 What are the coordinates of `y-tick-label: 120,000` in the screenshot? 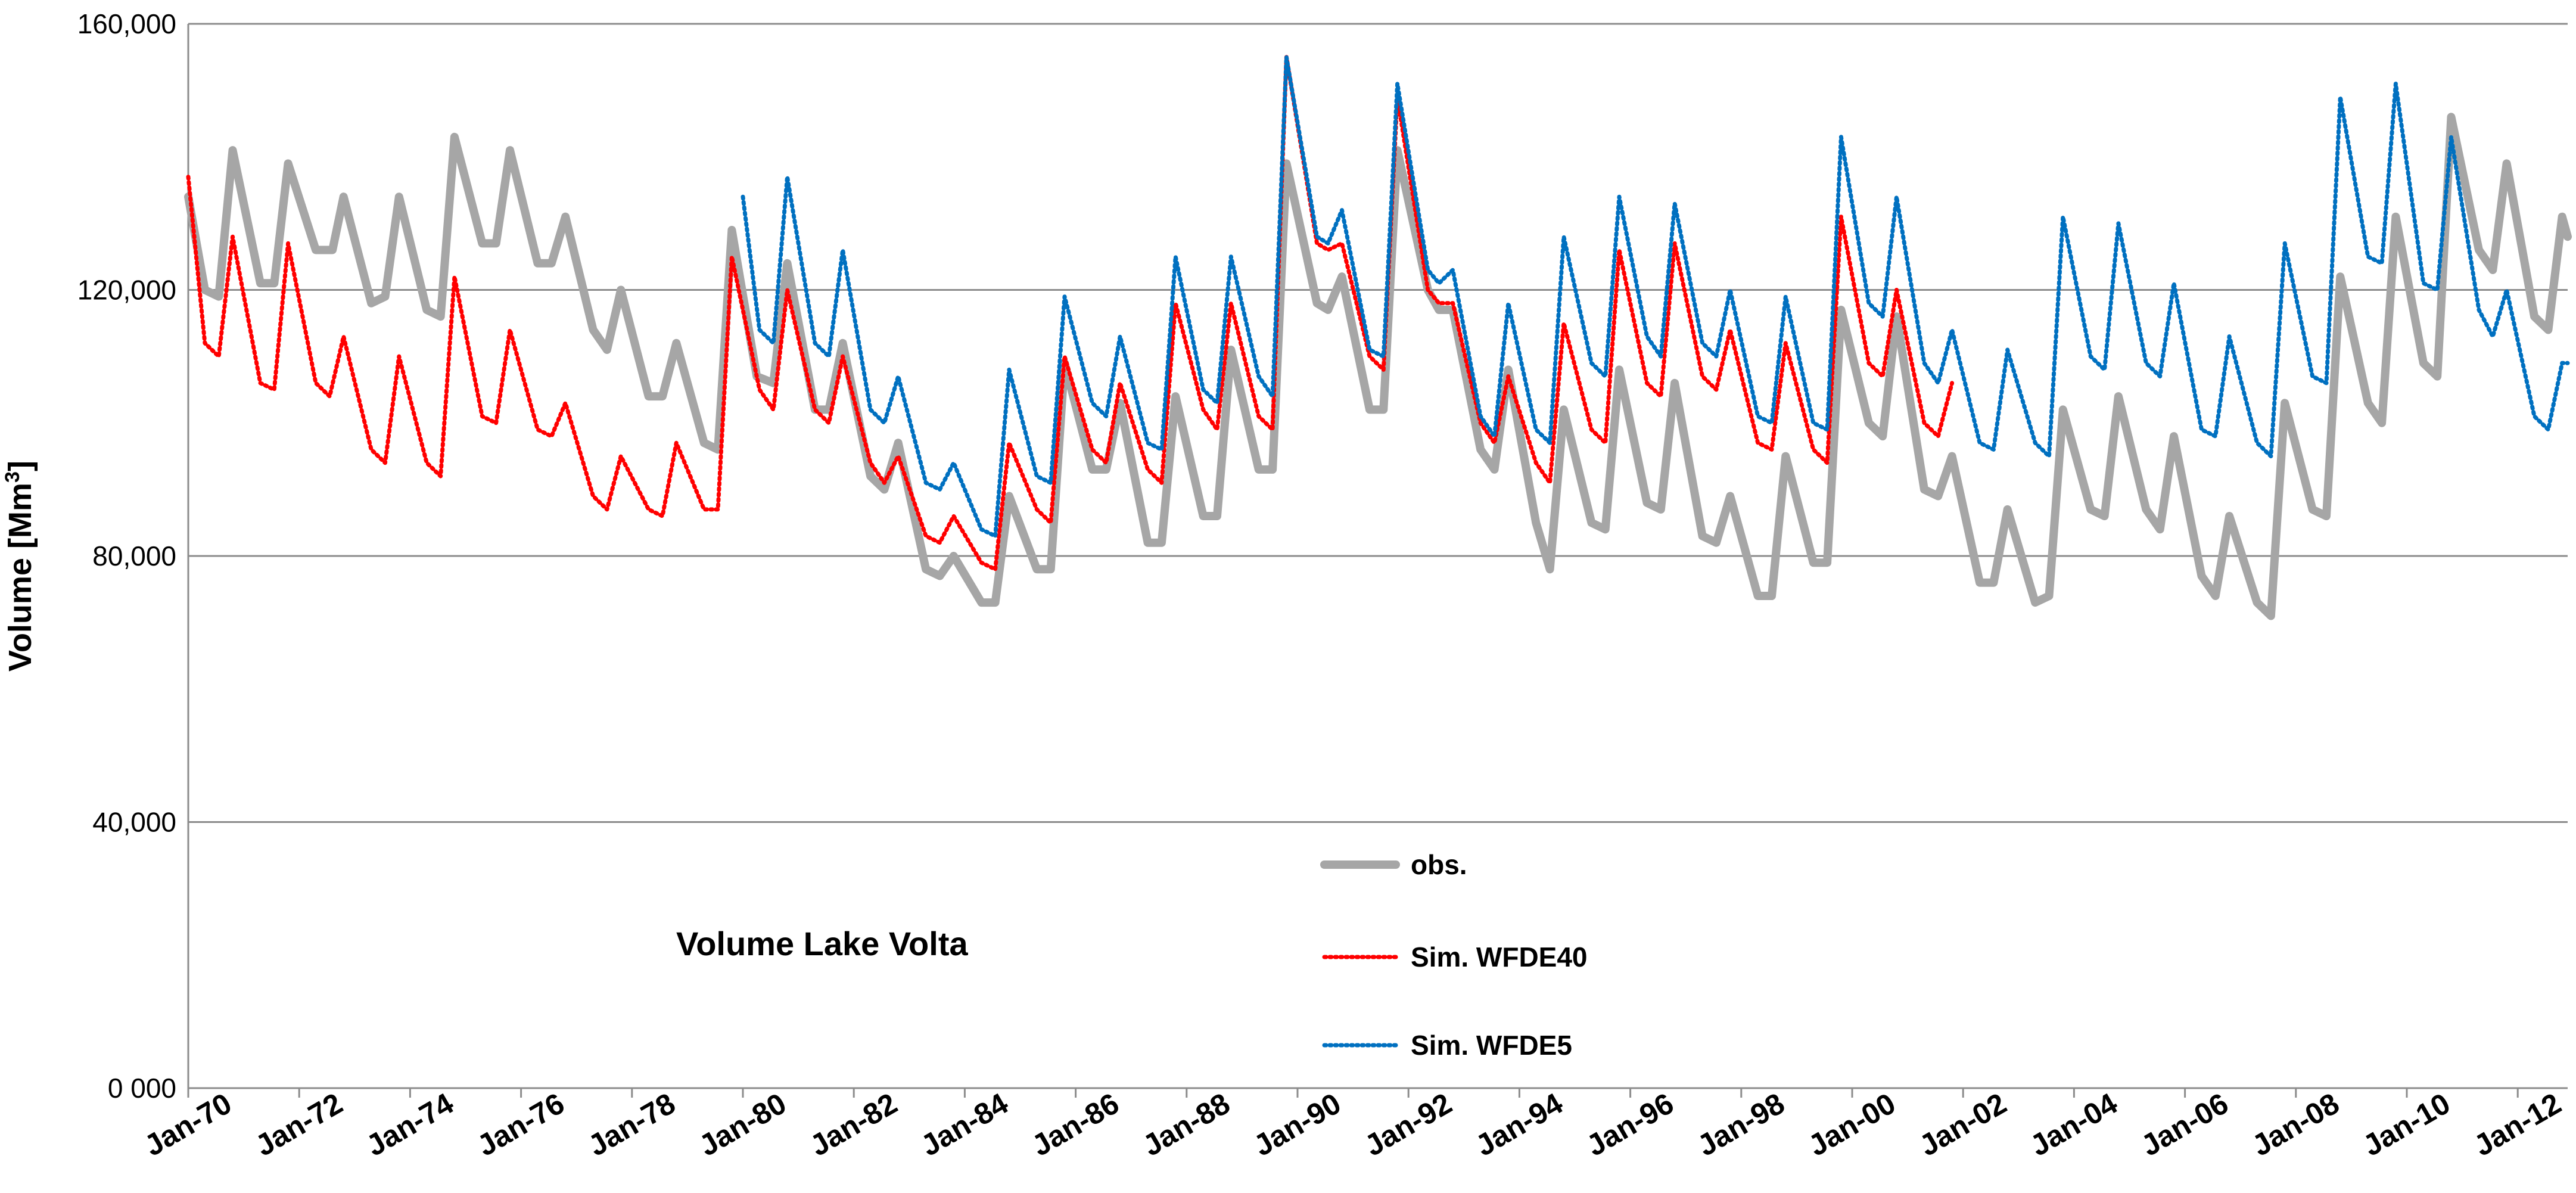 It's located at (126, 290).